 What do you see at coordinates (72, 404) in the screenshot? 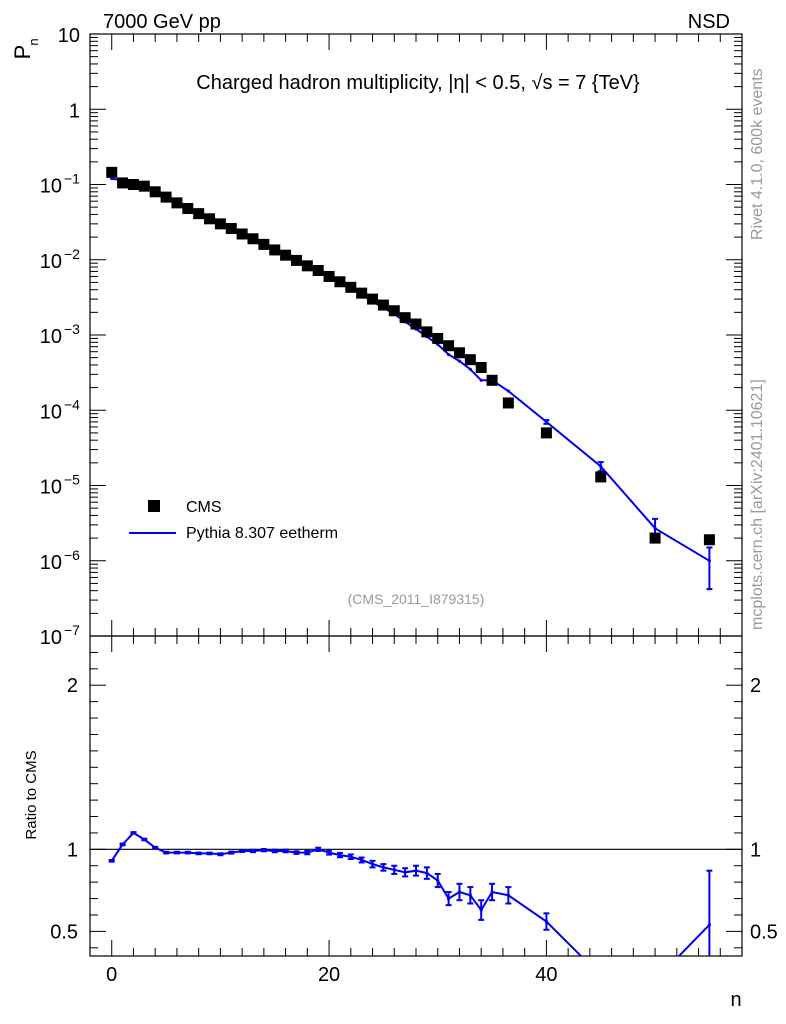
I see `main-y-tick-exponent: −4` at bounding box center [72, 404].